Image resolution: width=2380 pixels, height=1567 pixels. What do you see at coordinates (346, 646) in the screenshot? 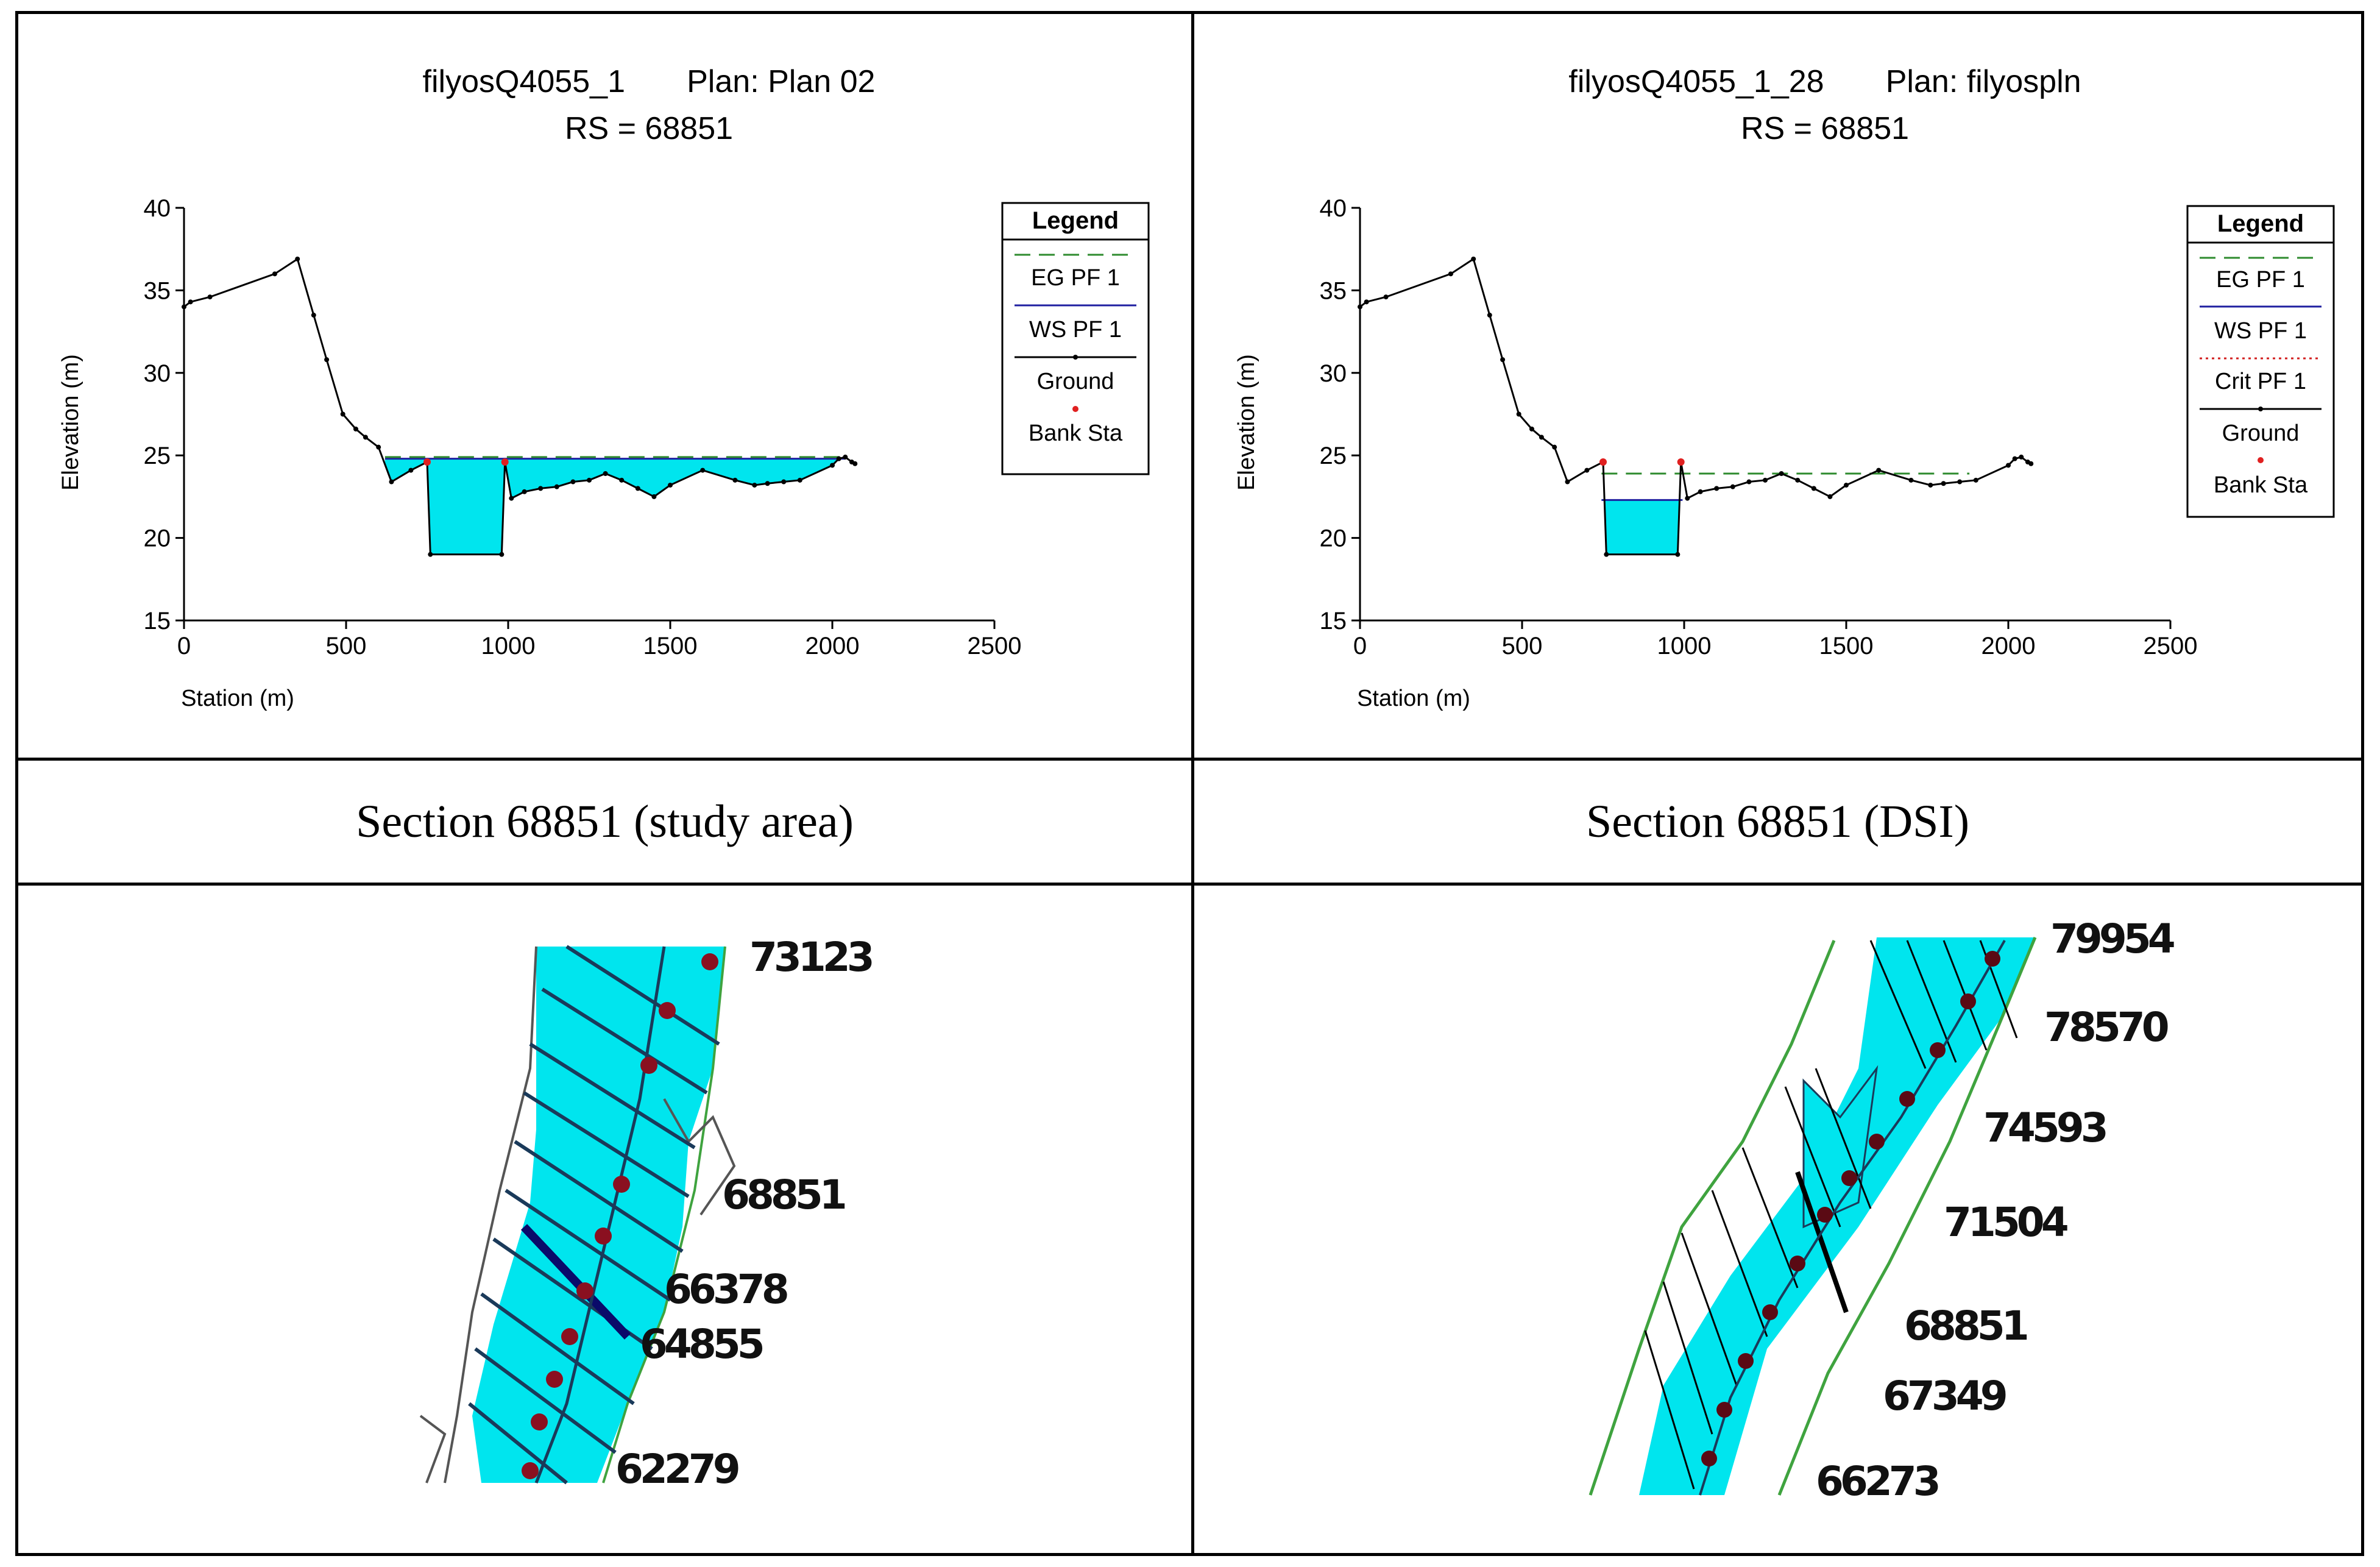
I see `x-tick-label: 500` at bounding box center [346, 646].